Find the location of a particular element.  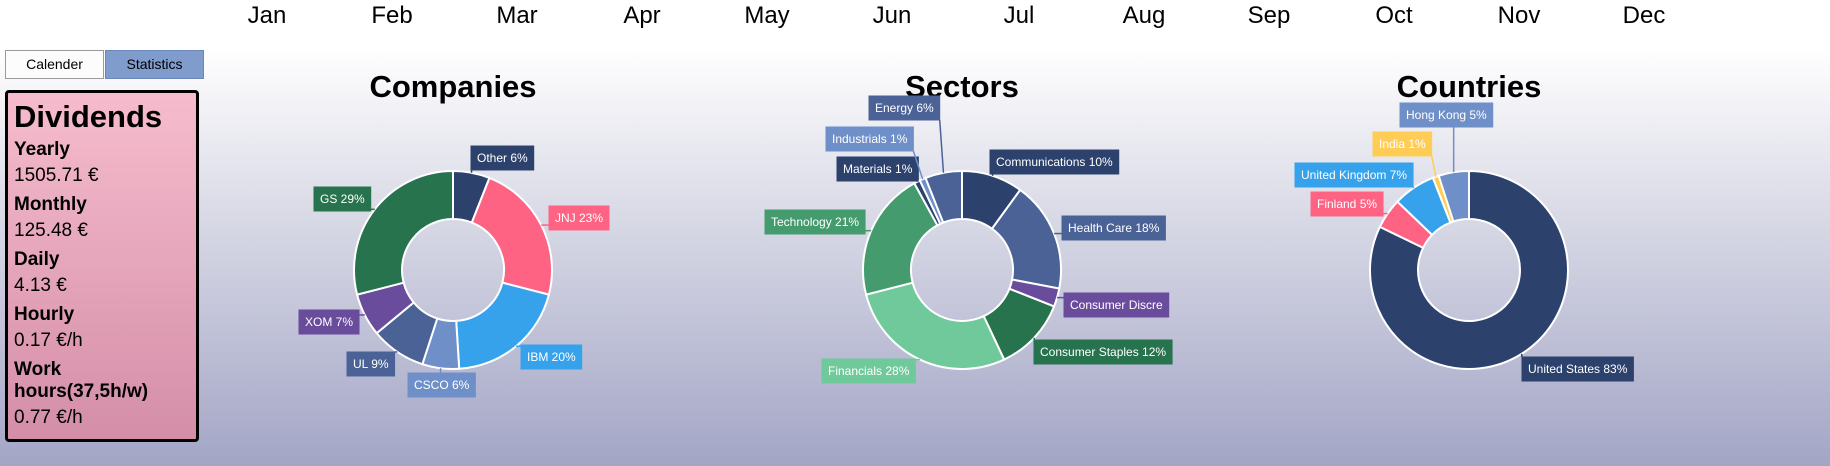

sectors-label-financials: Financials 28% is located at coordinates (870, 371).